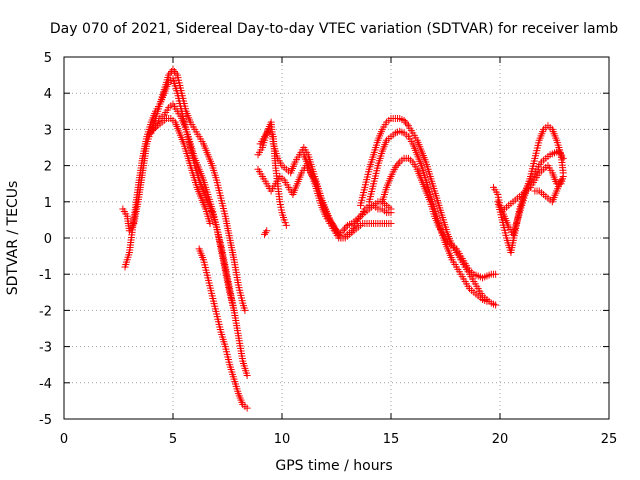 Image resolution: width=640 pixels, height=480 pixels. Describe the element at coordinates (173, 439) in the screenshot. I see `x-tick-label: 5` at that location.